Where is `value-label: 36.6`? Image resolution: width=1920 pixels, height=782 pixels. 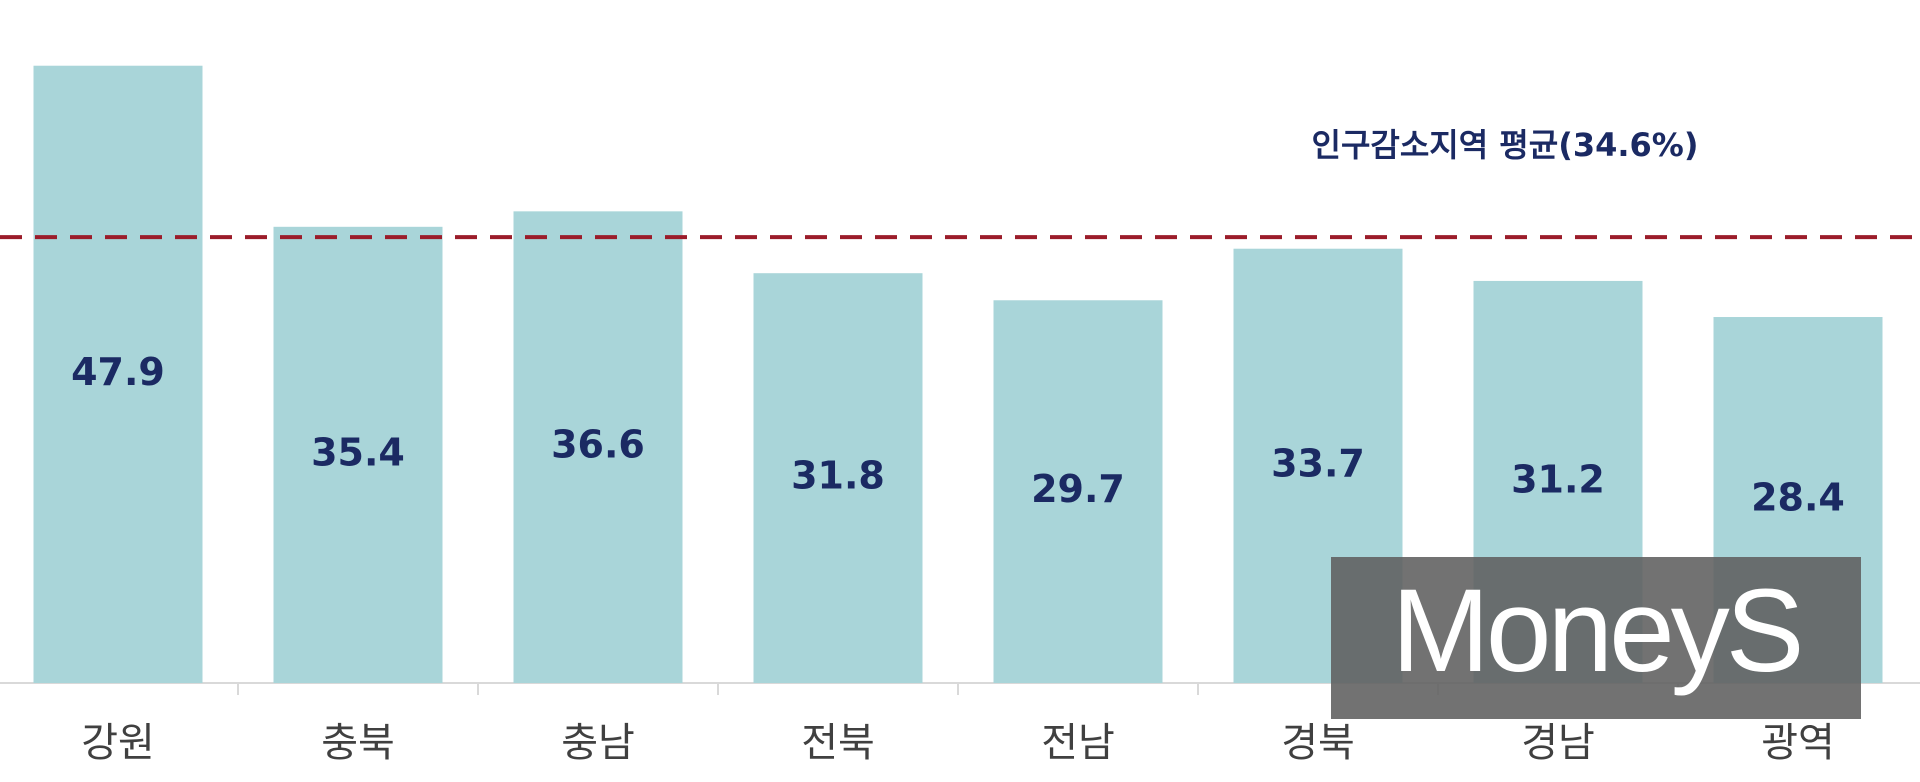
value-label: 36.6 is located at coordinates (598, 445).